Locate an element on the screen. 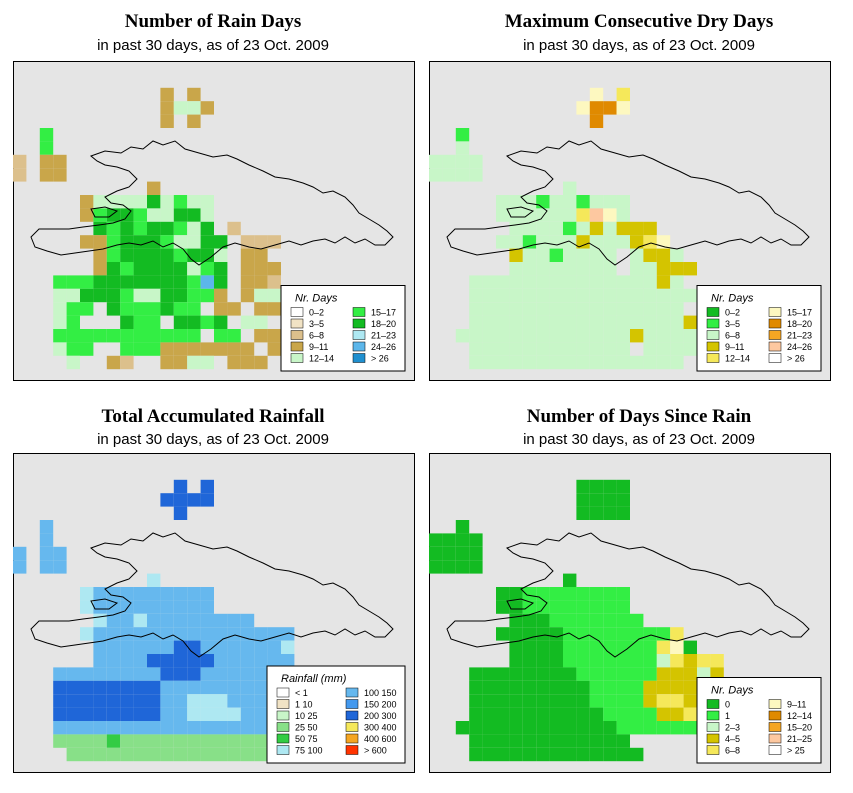  coastline is located at coordinates (628, 203).